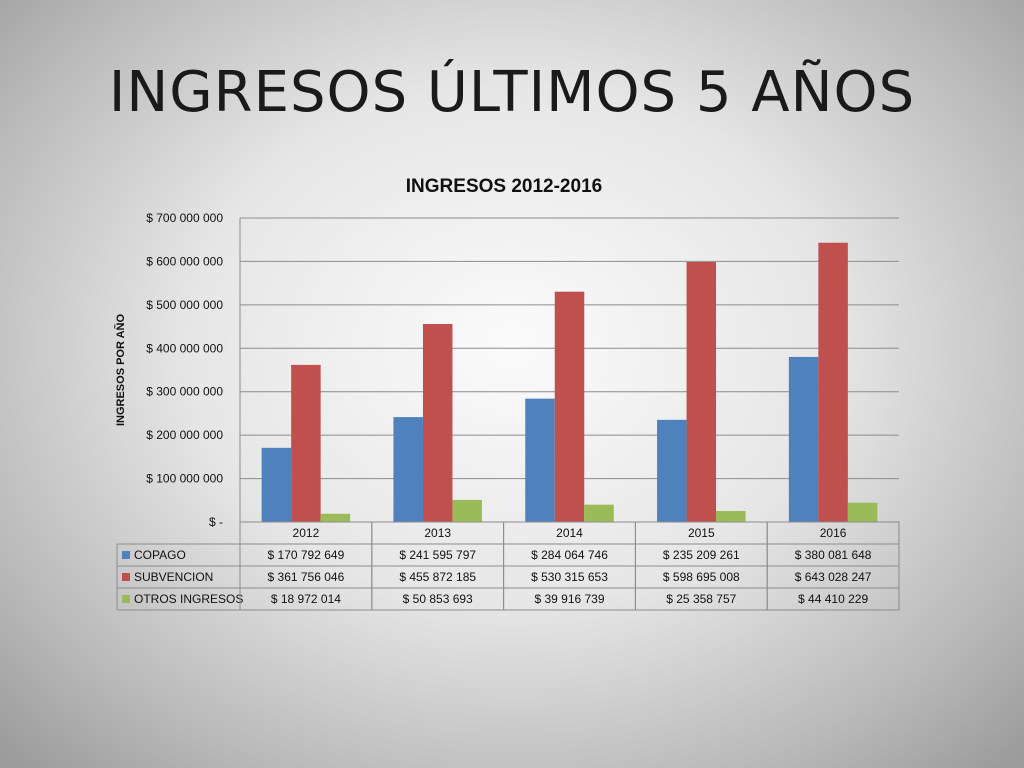 The height and width of the screenshot is (768, 1024). I want to click on legend-label: SUBVENCION, so click(173, 577).